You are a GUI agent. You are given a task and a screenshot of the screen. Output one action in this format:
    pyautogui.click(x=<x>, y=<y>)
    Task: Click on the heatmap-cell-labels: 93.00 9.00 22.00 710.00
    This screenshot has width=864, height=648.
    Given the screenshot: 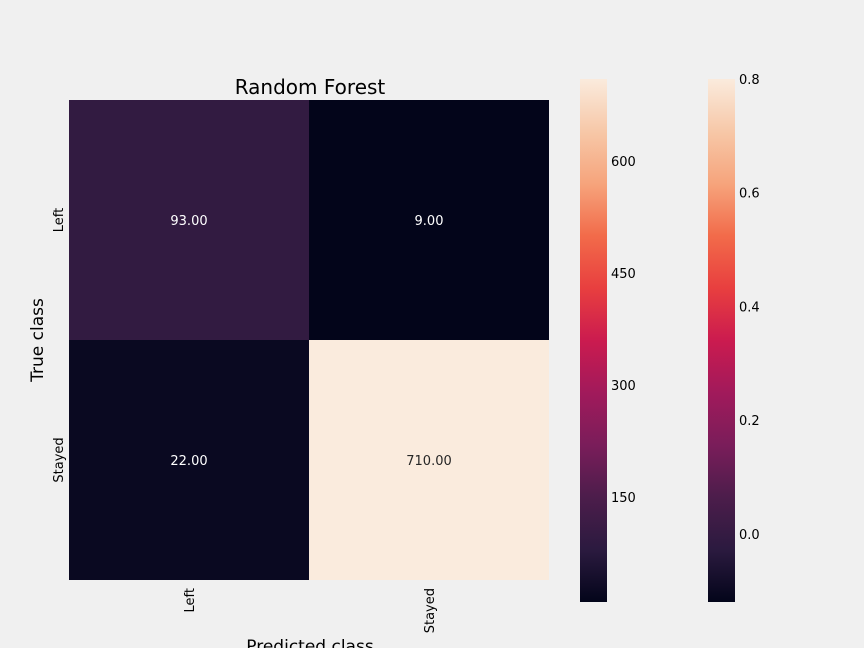 What is the action you would take?
    pyautogui.click(x=310, y=341)
    